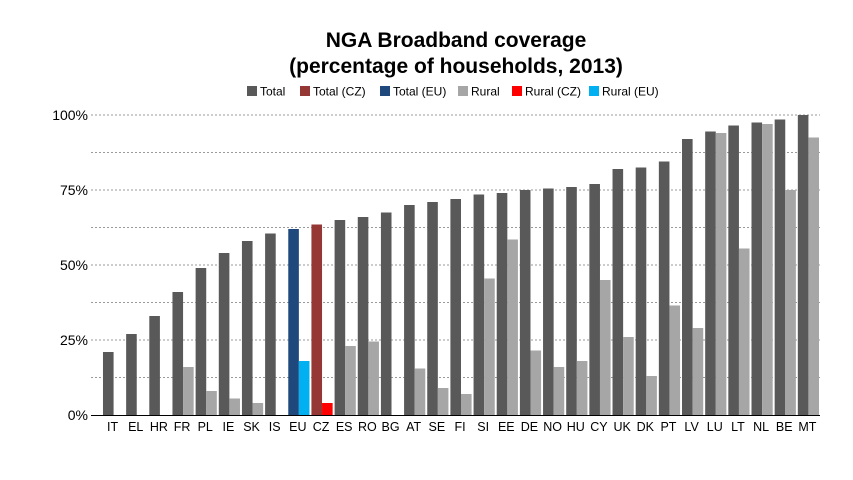 Image resolution: width=853 pixels, height=480 pixels. Describe the element at coordinates (599, 427) in the screenshot. I see `x-category-label: CY` at that location.